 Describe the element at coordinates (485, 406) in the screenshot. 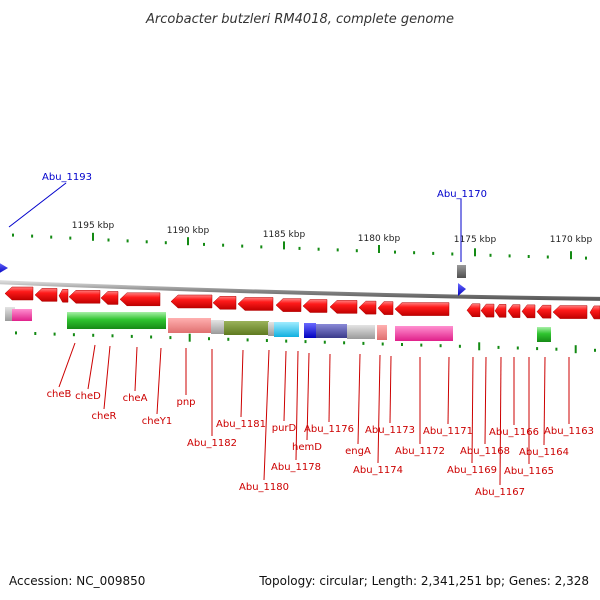

I see `gene-label-abu-1168: Abu_1168` at that location.